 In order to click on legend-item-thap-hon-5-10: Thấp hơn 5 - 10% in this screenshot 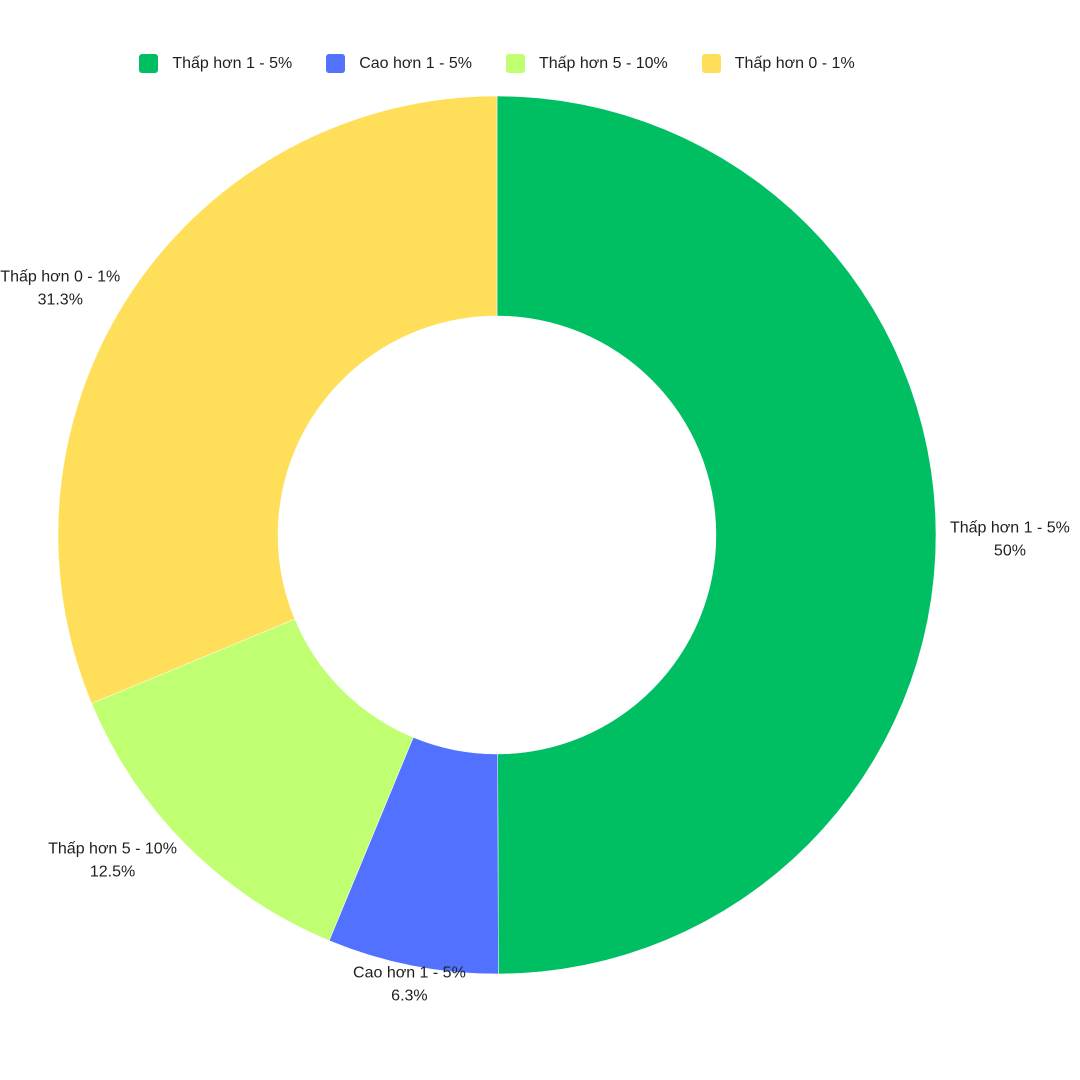, I will do `click(586, 63)`.